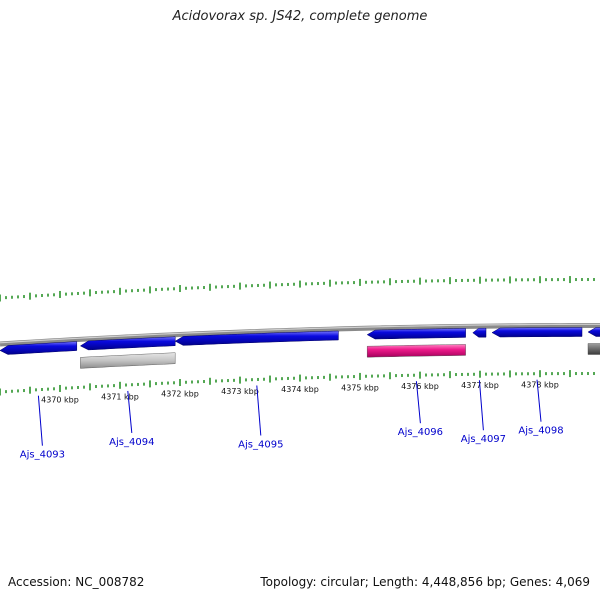 This screenshot has height=600, width=600. Describe the element at coordinates (593, 349) in the screenshot. I see `feature-gray-dark` at that location.